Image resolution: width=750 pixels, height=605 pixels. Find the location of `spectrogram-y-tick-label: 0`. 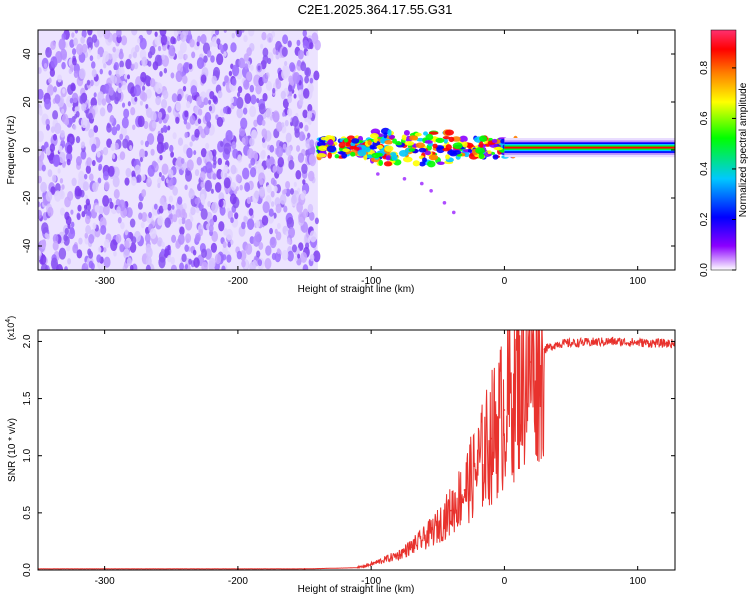

spectrogram-y-tick-label: 0 is located at coordinates (27, 150).